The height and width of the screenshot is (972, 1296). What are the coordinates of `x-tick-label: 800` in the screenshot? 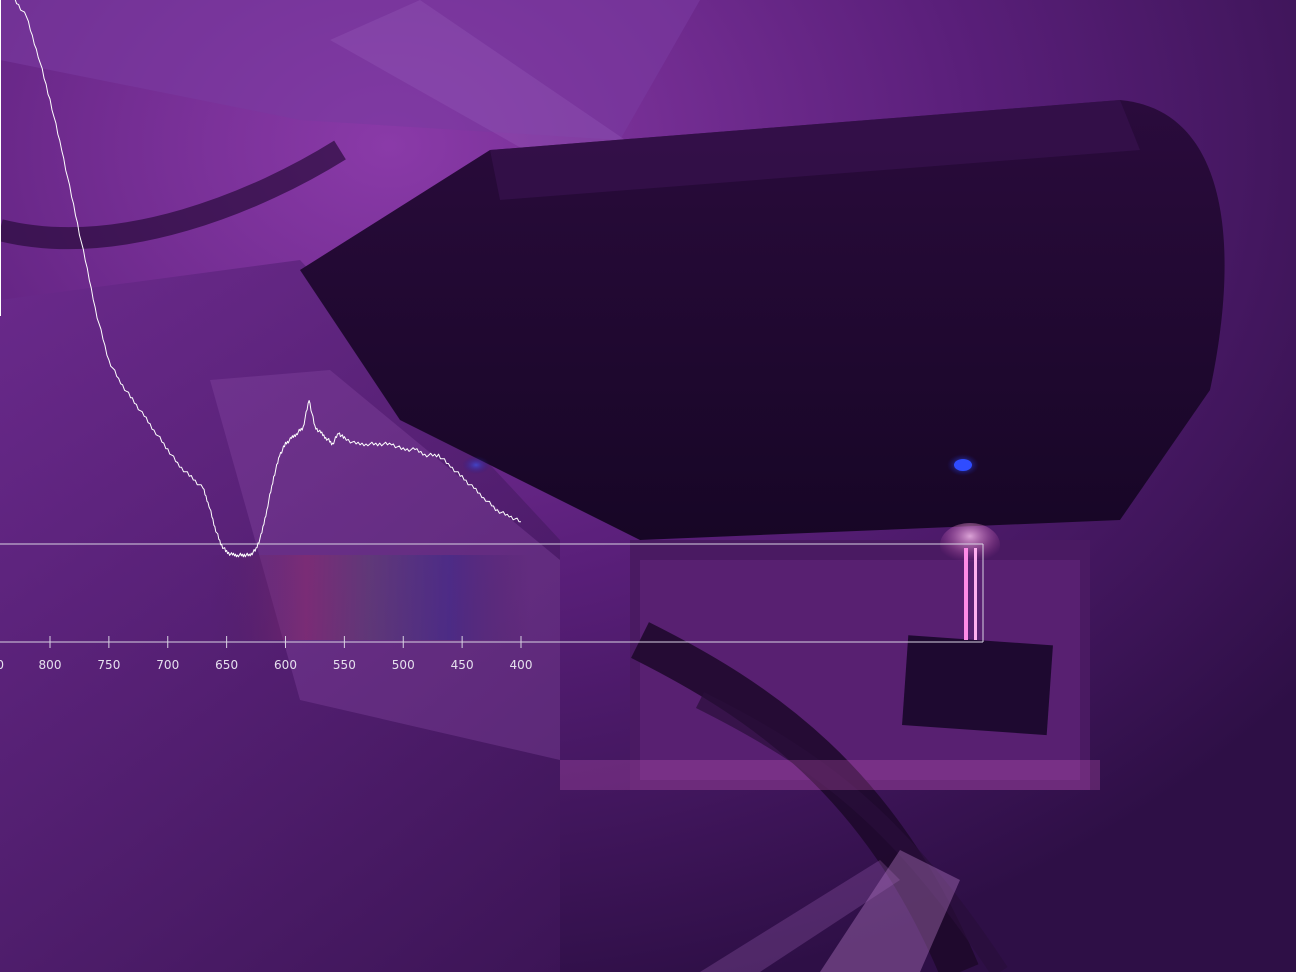 It's located at (50, 665).